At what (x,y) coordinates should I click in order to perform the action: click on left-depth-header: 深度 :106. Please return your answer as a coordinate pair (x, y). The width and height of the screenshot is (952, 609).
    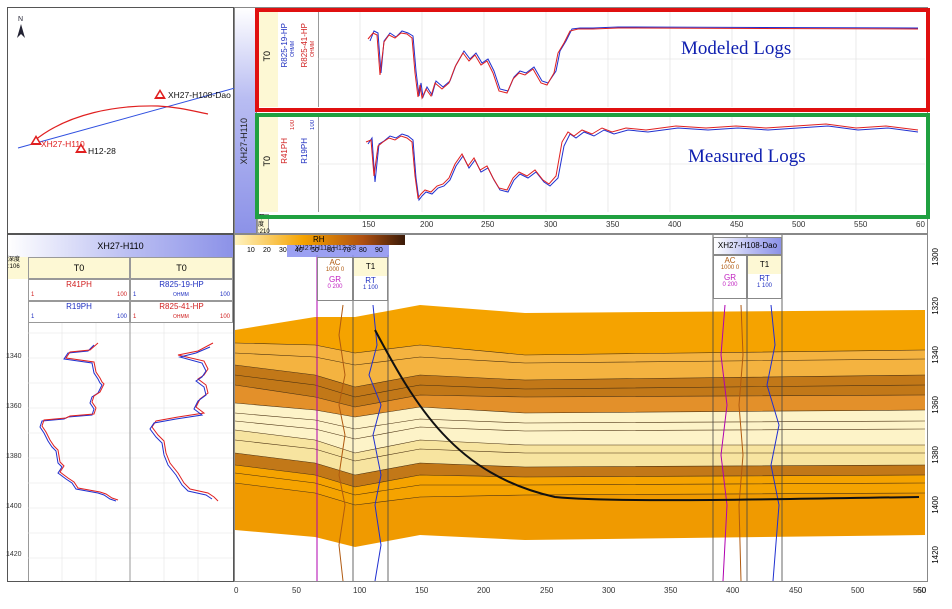
    Looking at the image, I should click on (18, 268).